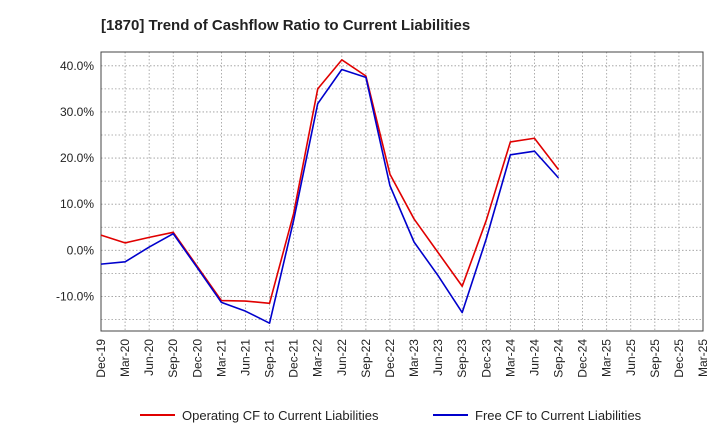 This screenshot has height=440, width=720. Describe the element at coordinates (534, 357) in the screenshot. I see `x-tick-label: Jun-24` at that location.